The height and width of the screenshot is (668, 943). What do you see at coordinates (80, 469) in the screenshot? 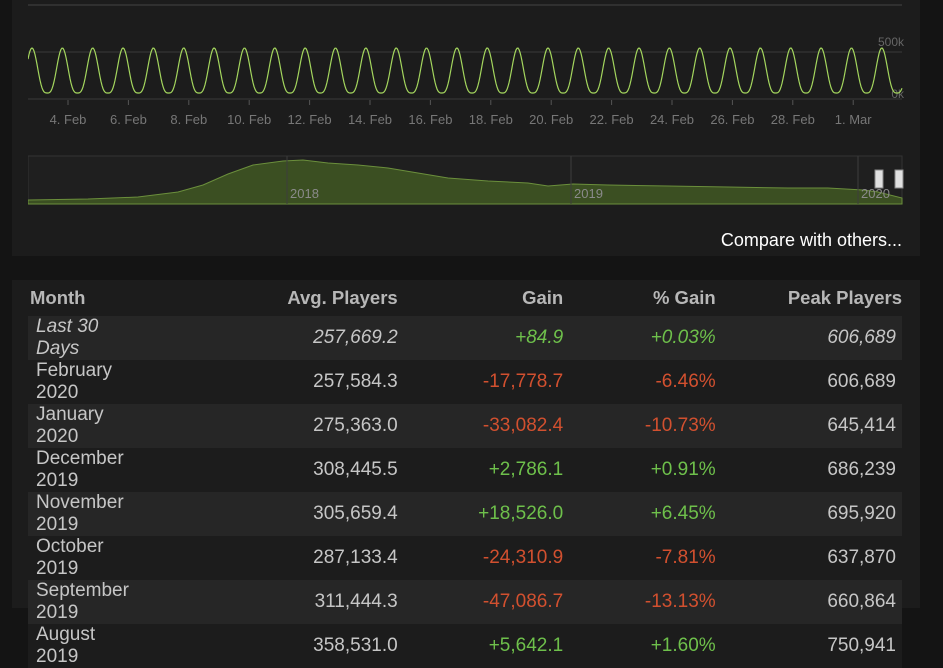
I see `cell-month: December 2019` at bounding box center [80, 469].